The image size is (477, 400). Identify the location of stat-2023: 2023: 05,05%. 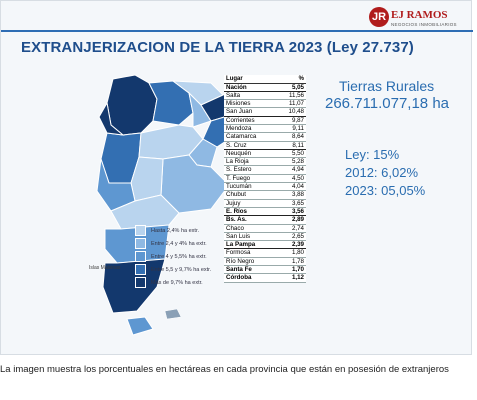
(385, 190).